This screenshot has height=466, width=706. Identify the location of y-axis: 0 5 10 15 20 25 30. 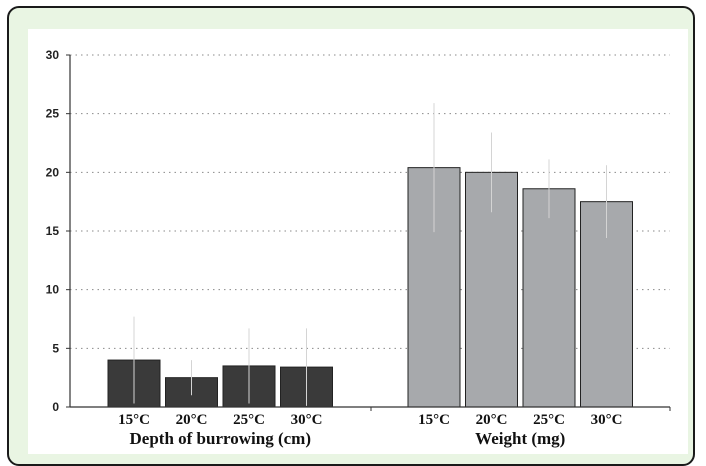
(58, 231).